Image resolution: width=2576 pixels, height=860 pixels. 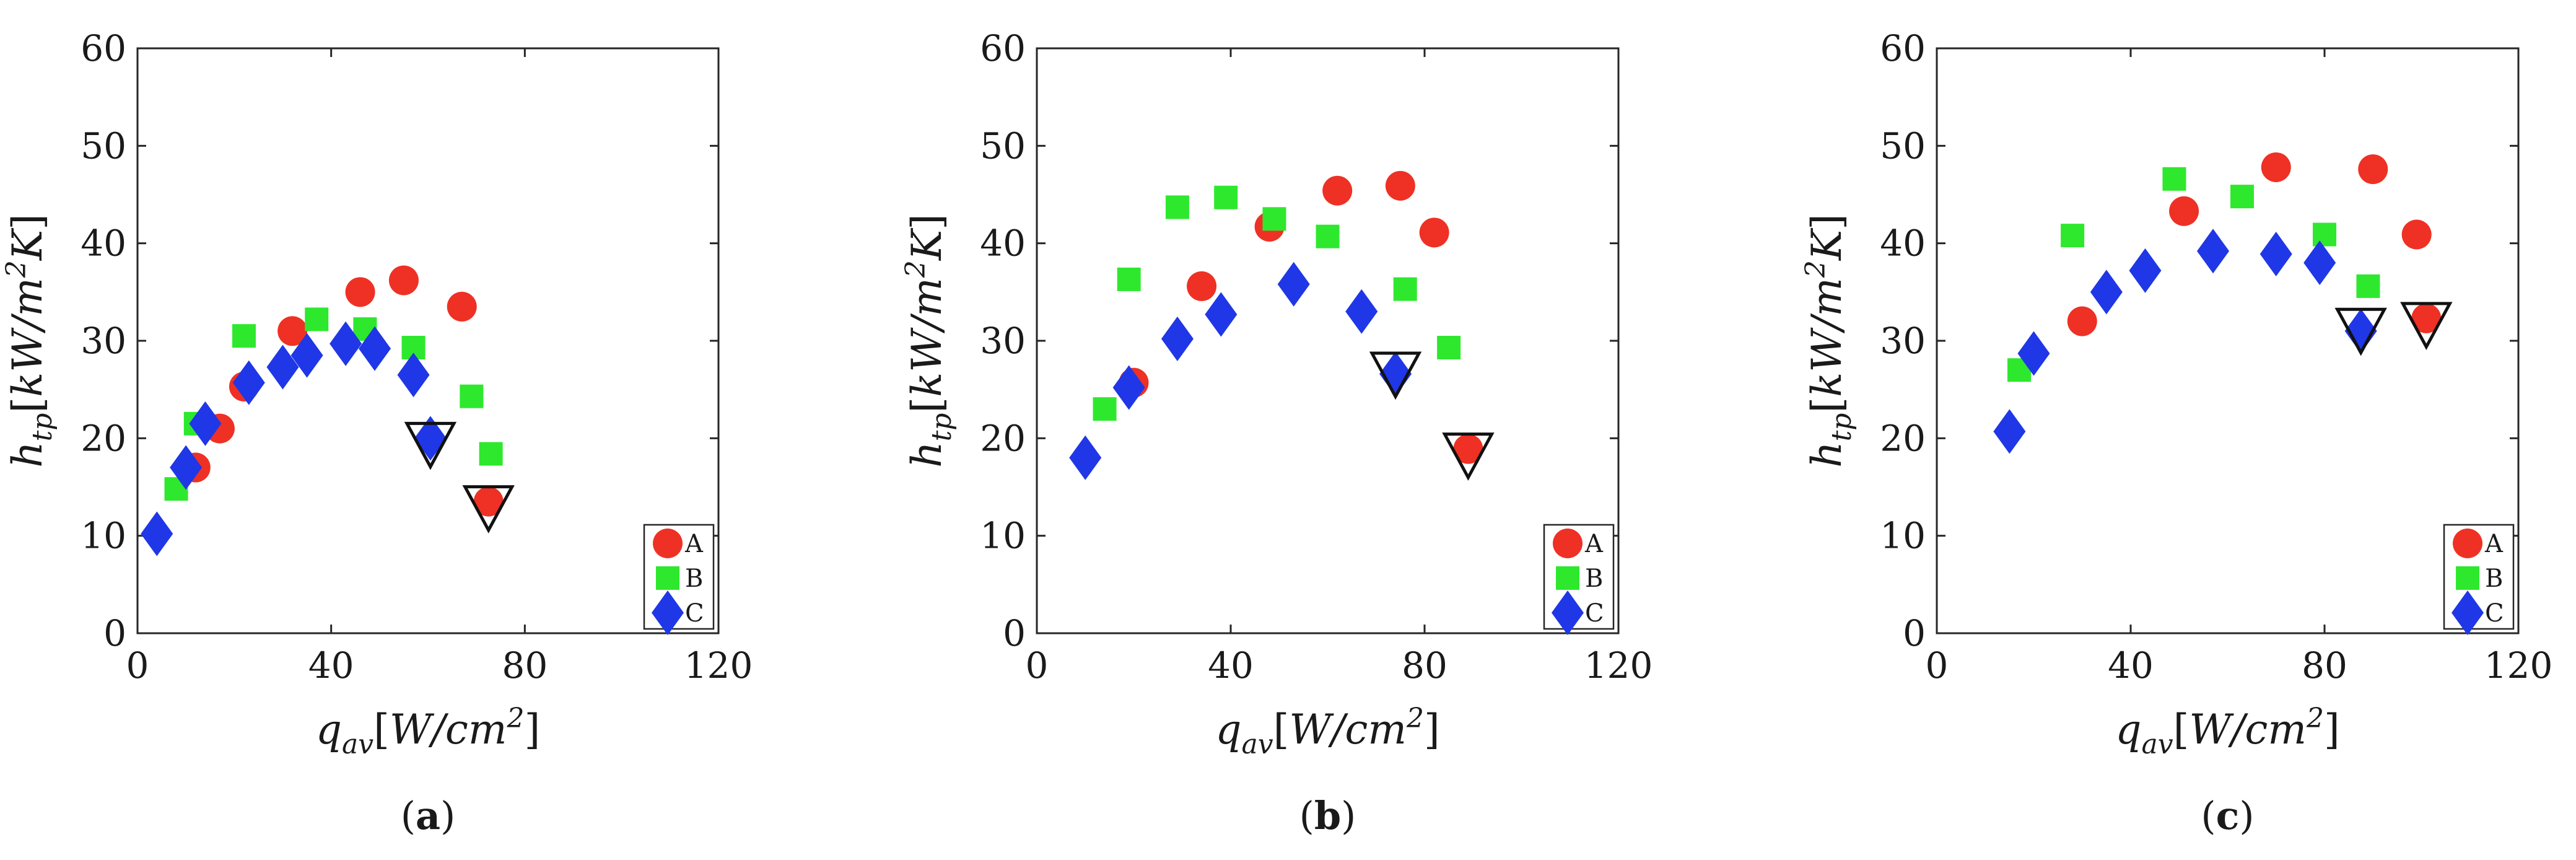 What do you see at coordinates (2468, 612) in the screenshot?
I see `legend-marker-C` at bounding box center [2468, 612].